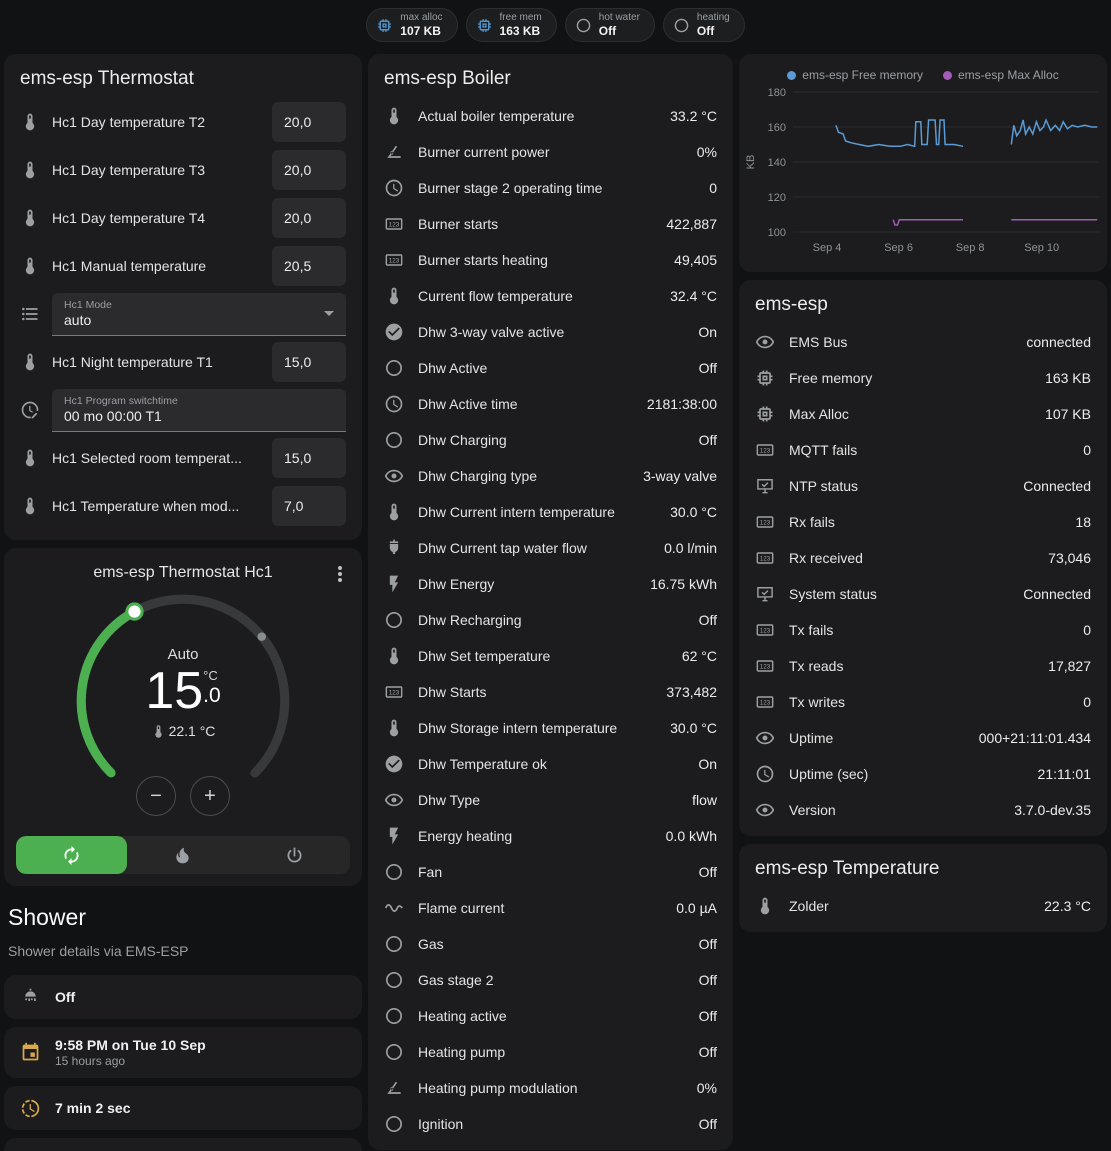 Image resolution: width=1111 pixels, height=1151 pixels. I want to click on badge: heating Off, so click(703, 25).